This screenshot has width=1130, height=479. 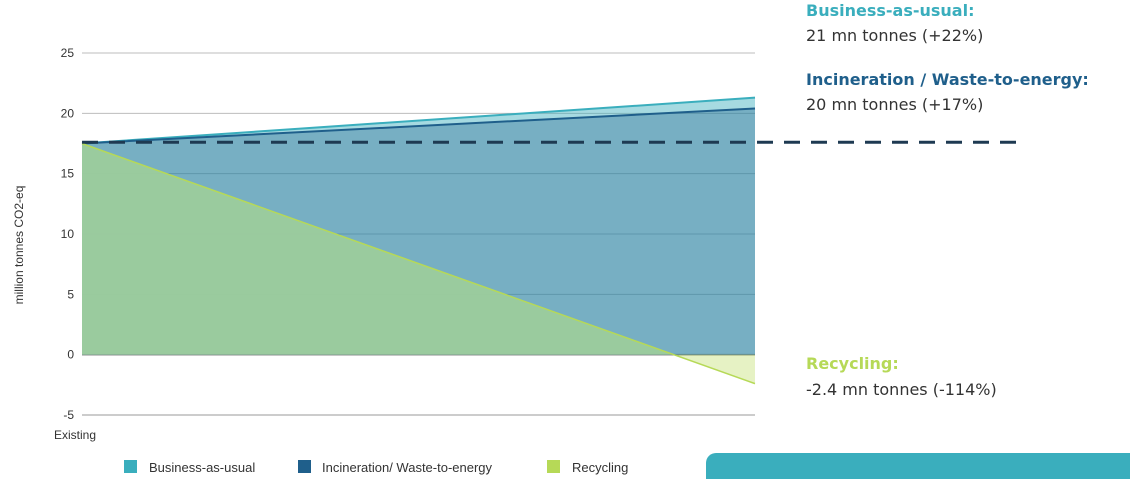 I want to click on line-business-as-usual, so click(x=418, y=120).